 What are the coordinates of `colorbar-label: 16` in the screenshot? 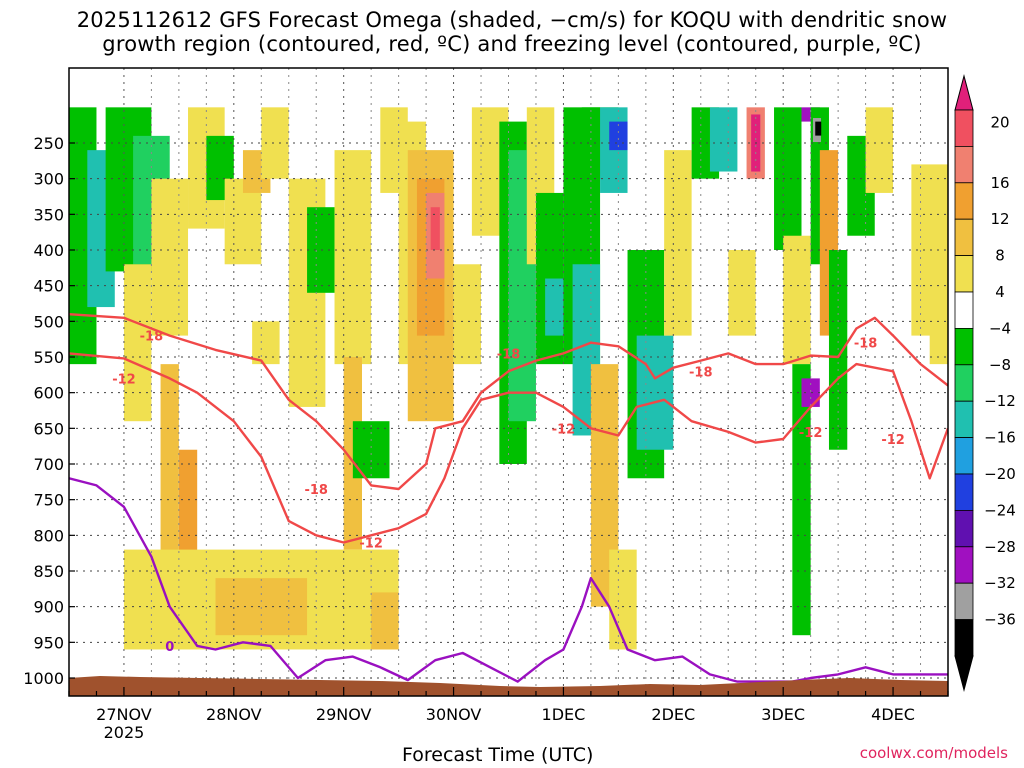 It's located at (999, 183).